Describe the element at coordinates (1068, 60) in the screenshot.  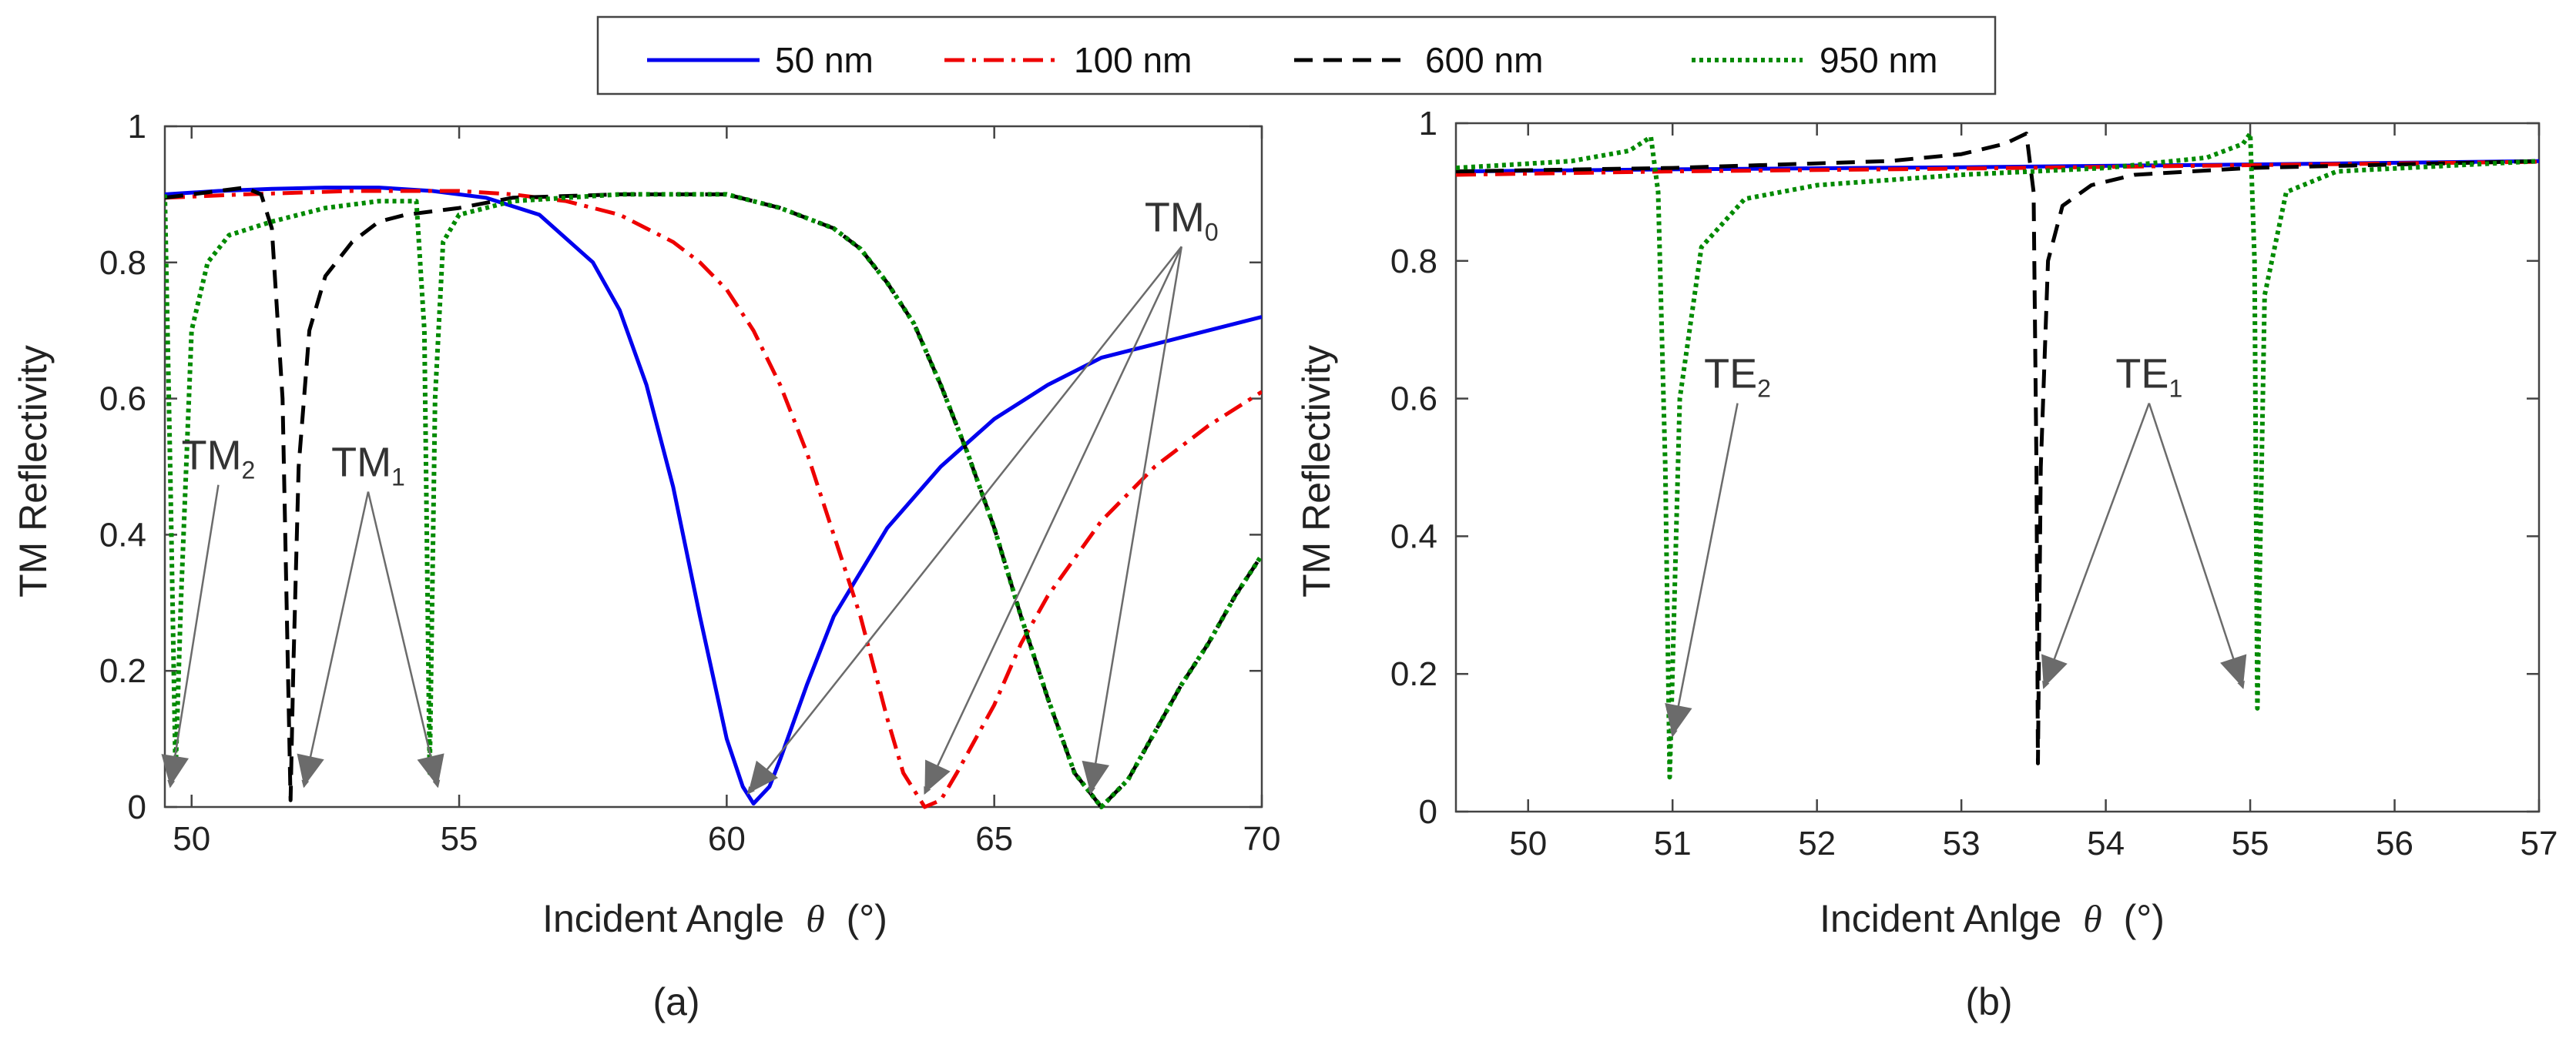
I see `legend-entry-100nm: 100 nm` at that location.